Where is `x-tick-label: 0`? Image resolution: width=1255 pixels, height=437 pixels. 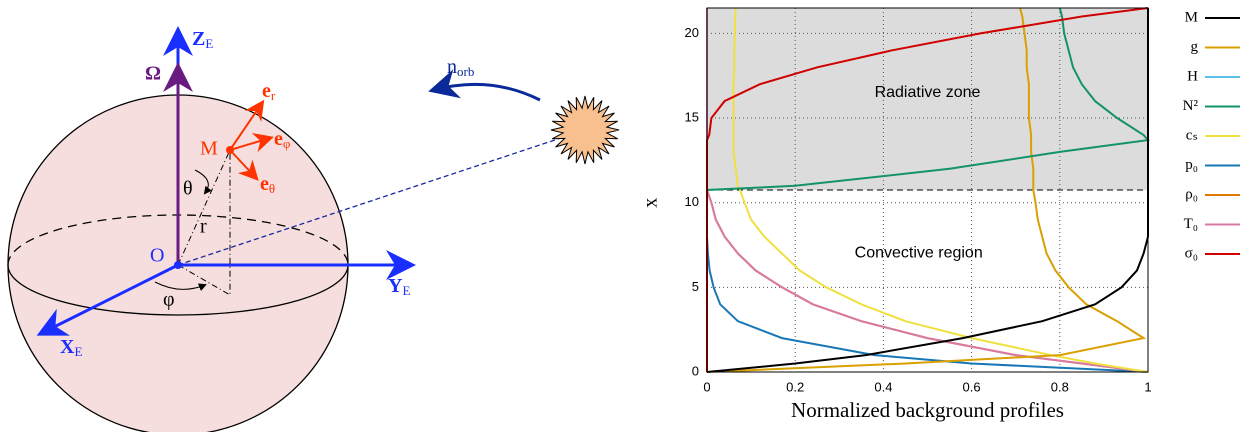
x-tick-label: 0 is located at coordinates (706, 386).